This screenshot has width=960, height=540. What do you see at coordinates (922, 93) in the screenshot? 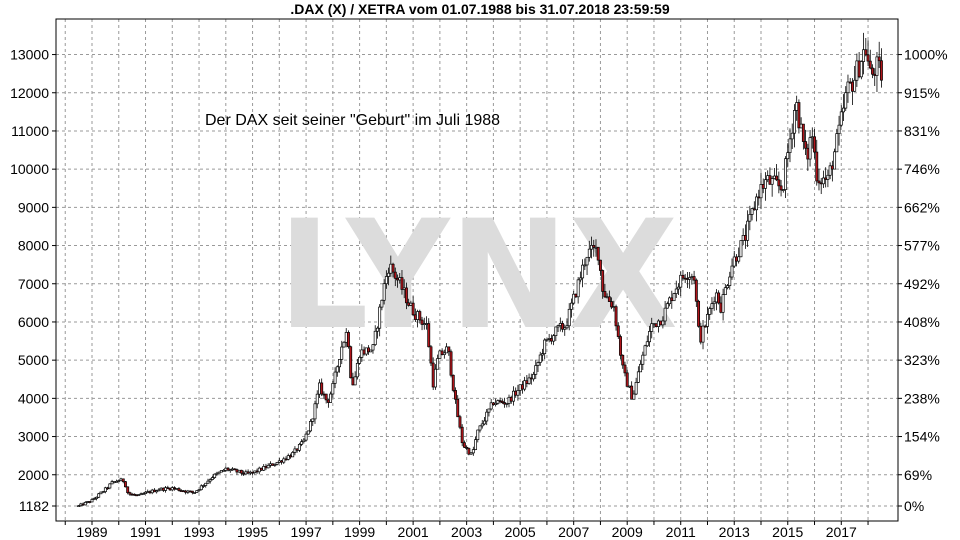
I see `y-right-tick-label: 915%` at bounding box center [922, 93].